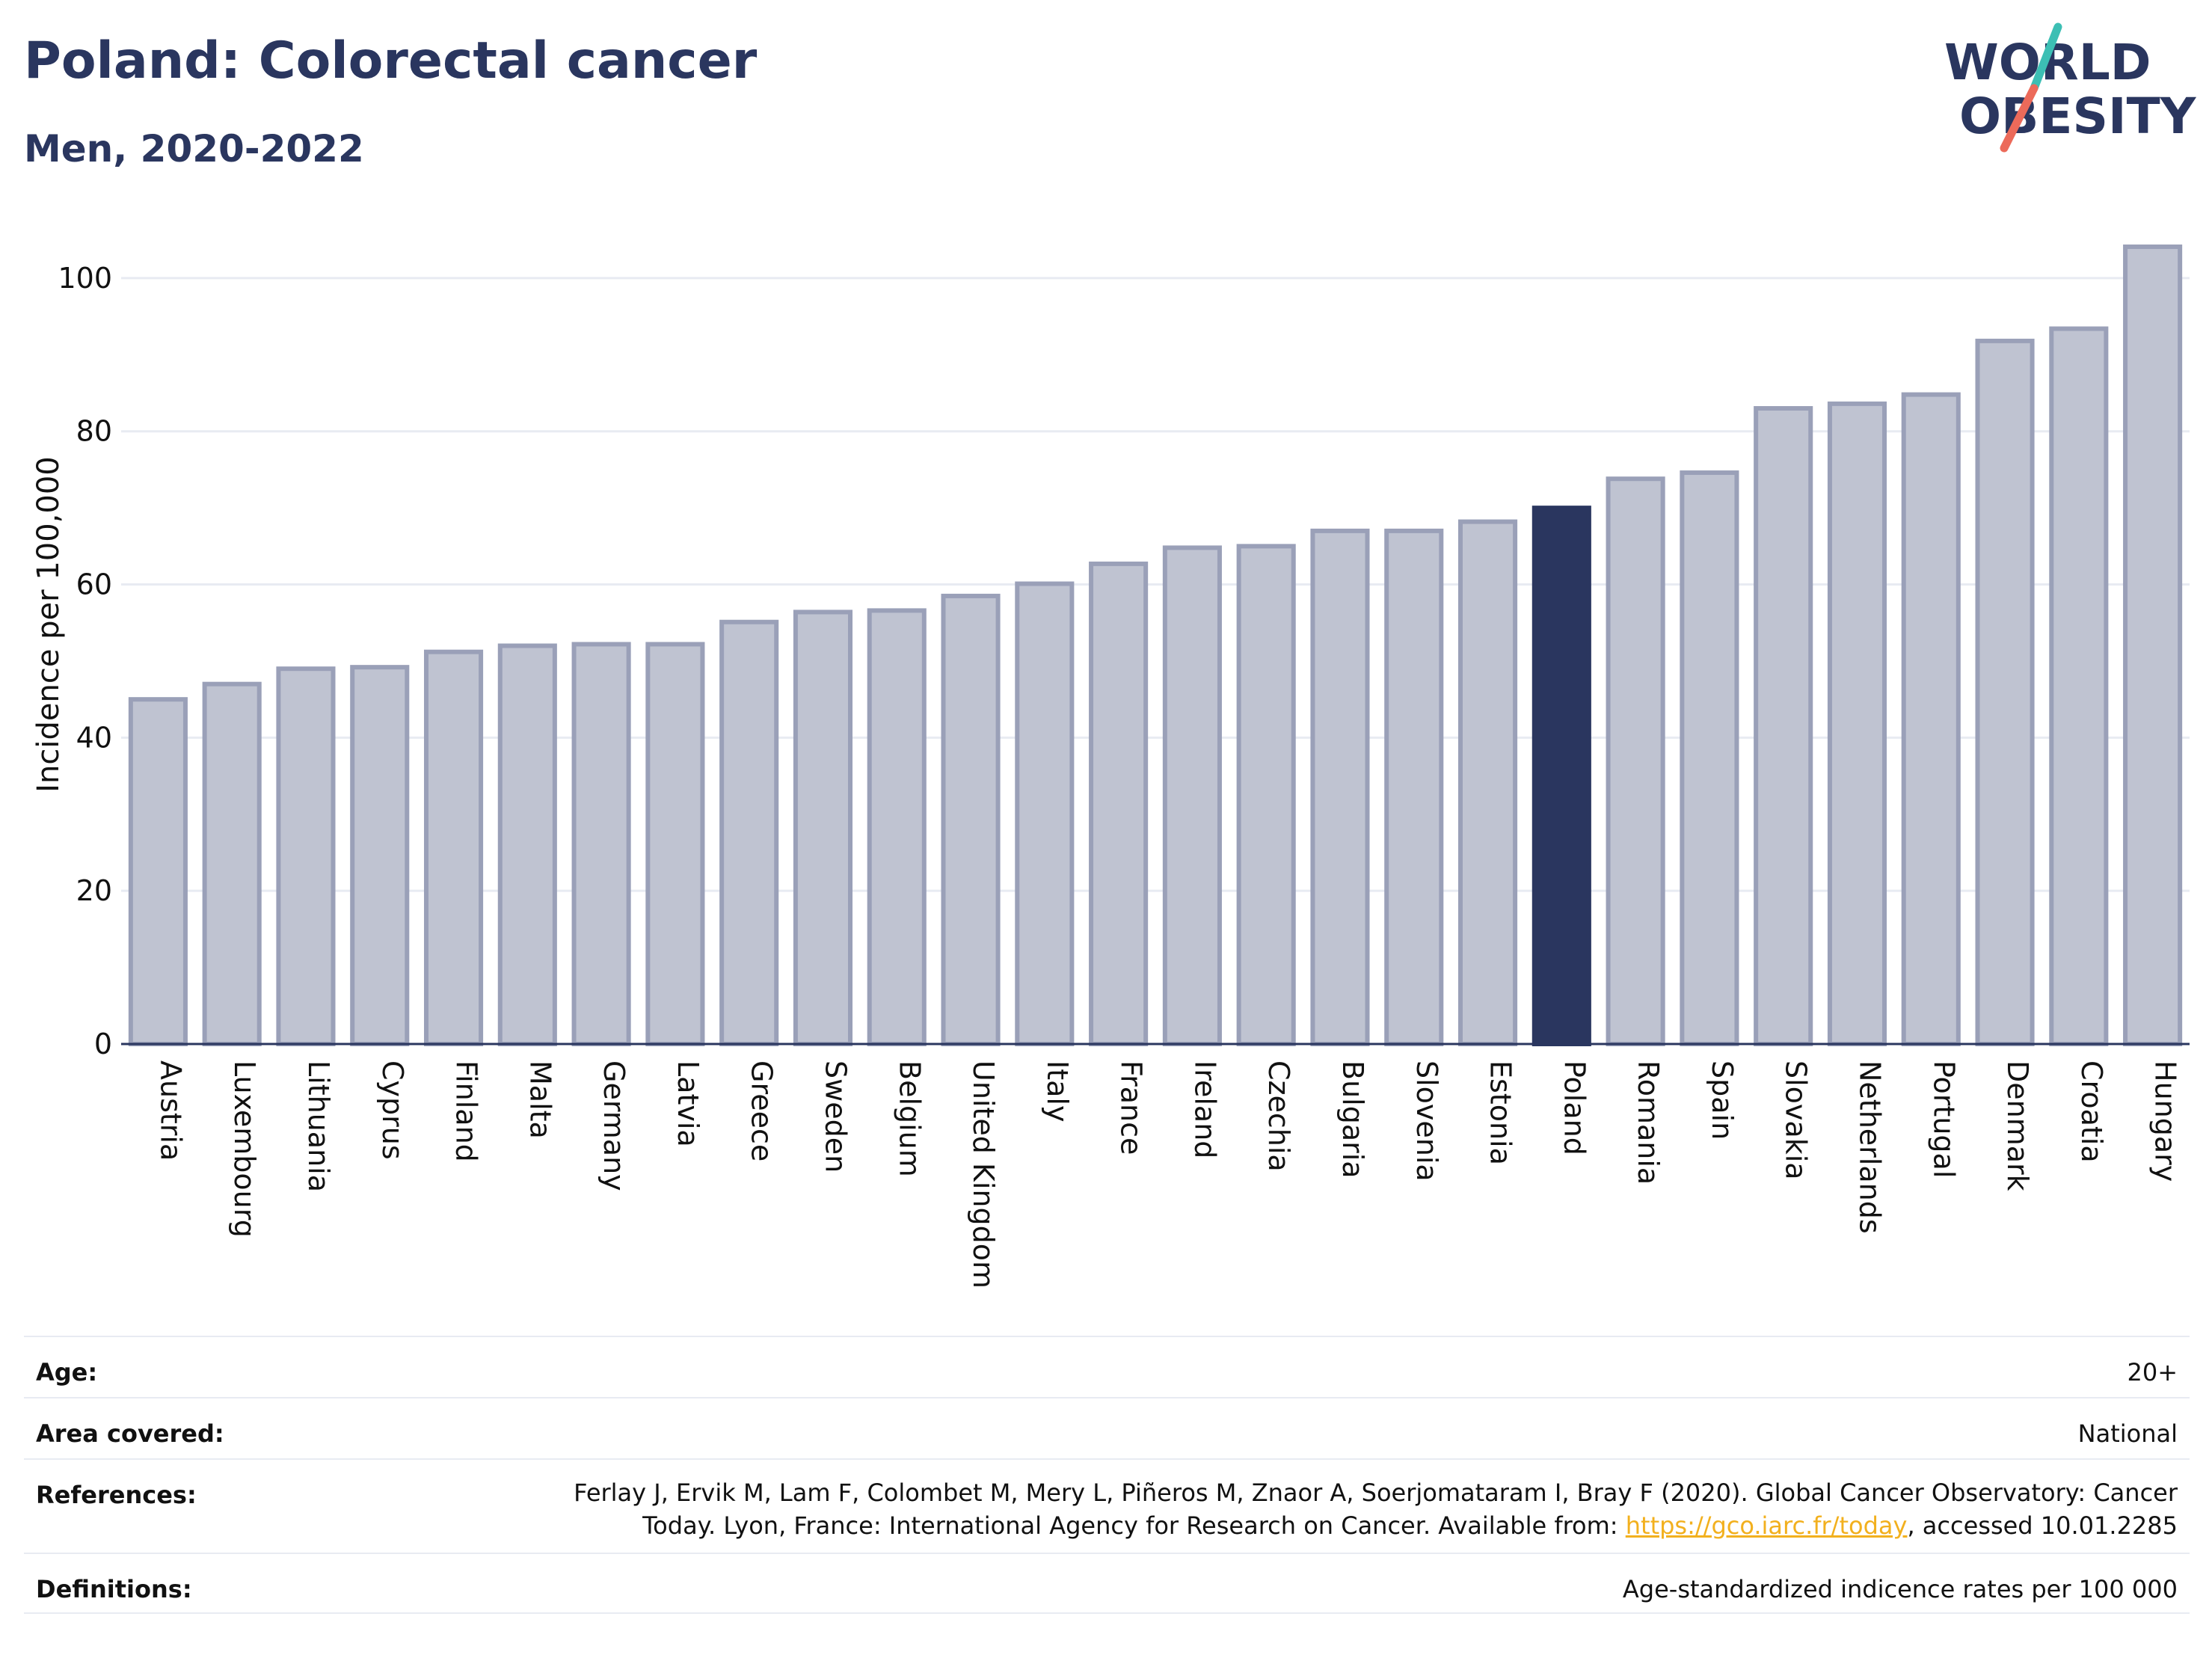 The width and height of the screenshot is (2212, 1655). I want to click on x-tick-label: Italy, so click(1057, 1091).